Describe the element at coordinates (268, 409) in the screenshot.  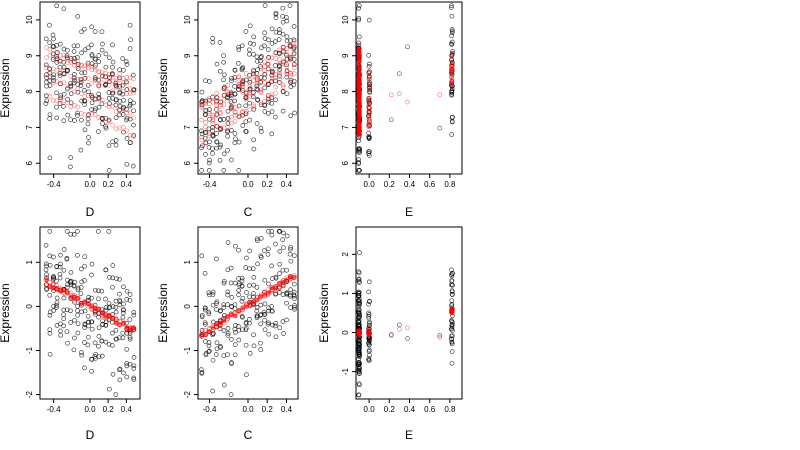
I see `x-tick-label: 0.2` at that location.